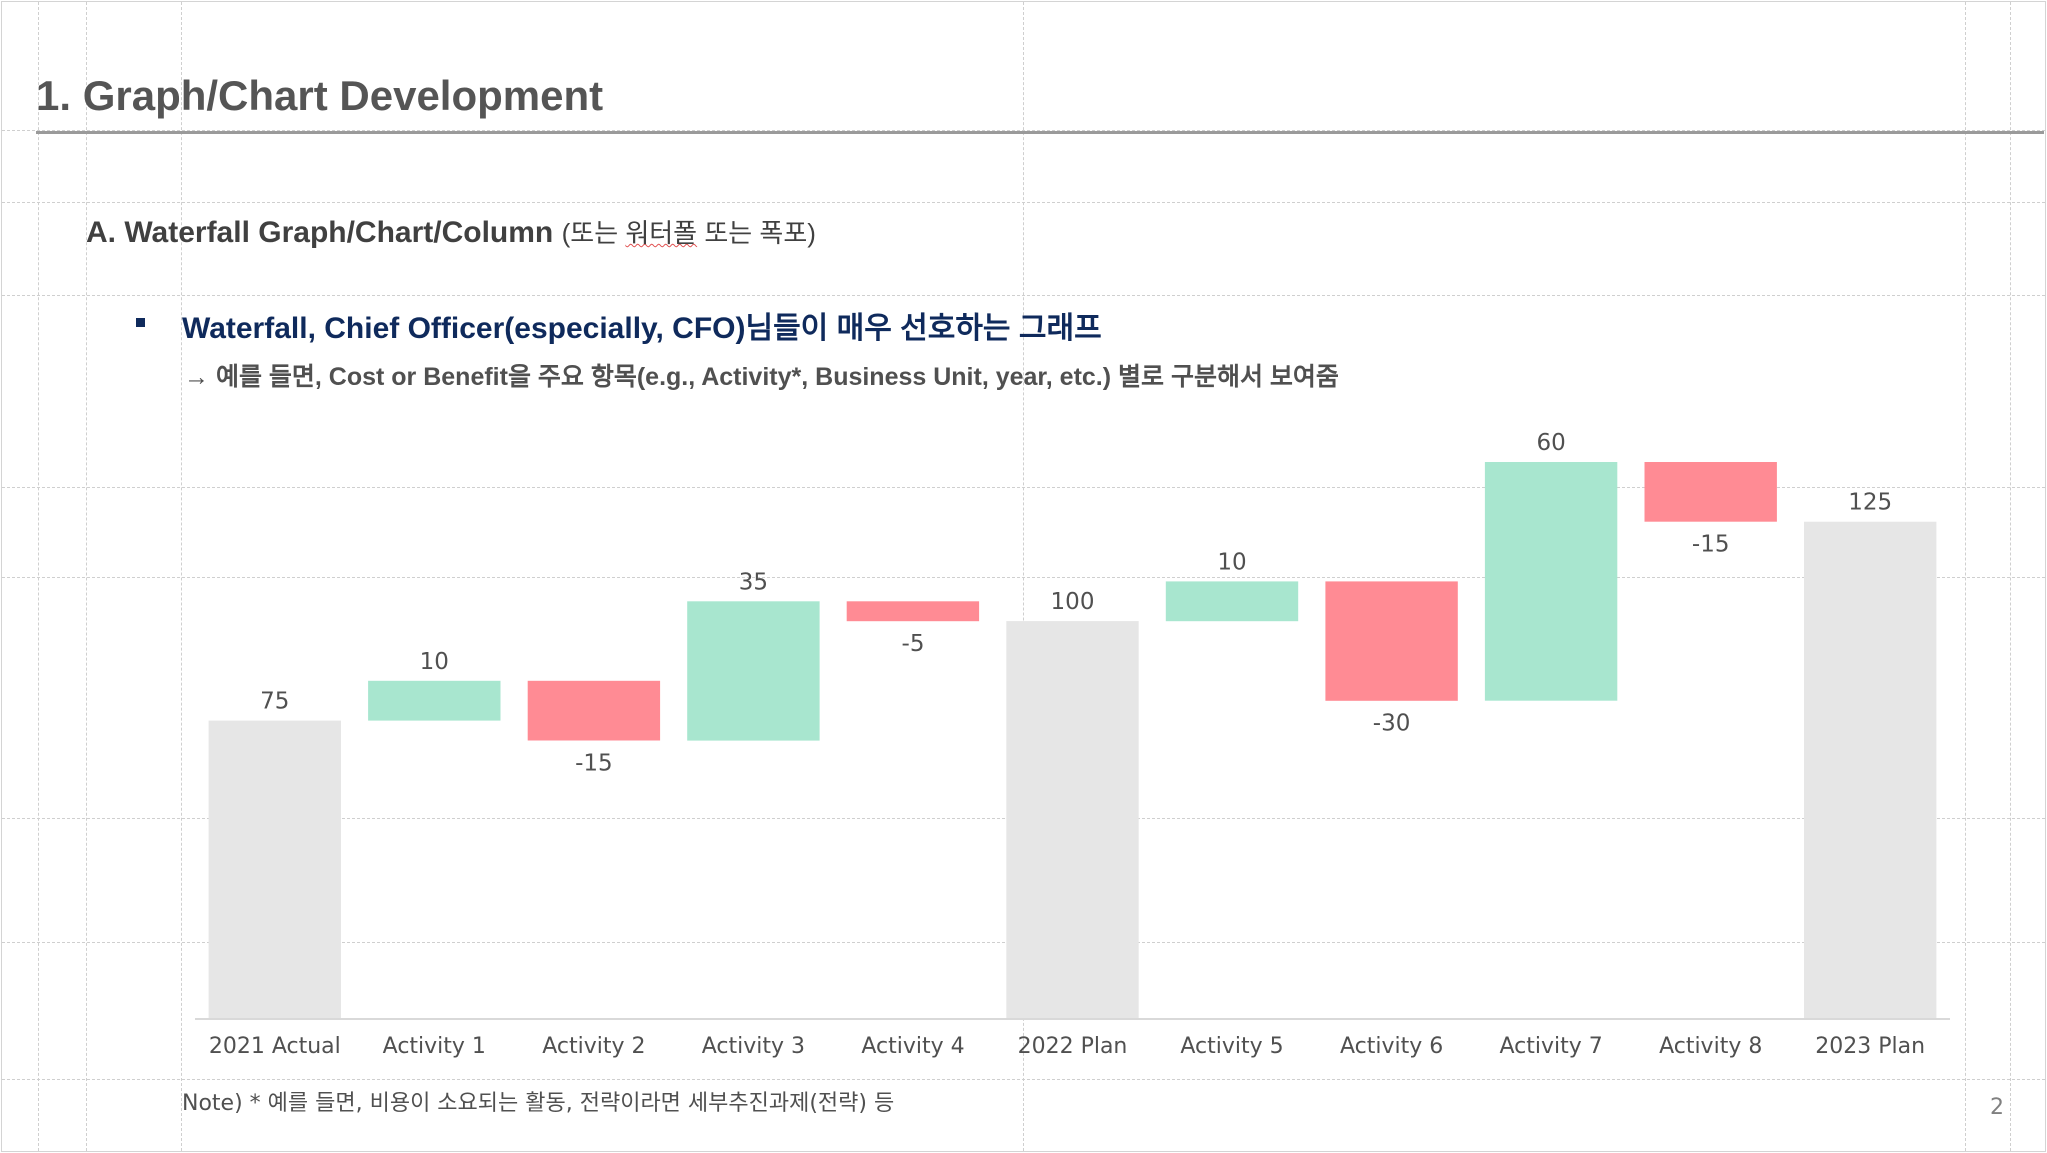 This screenshot has width=2047, height=1153. I want to click on category-label: 2023 Plan, so click(1870, 1046).